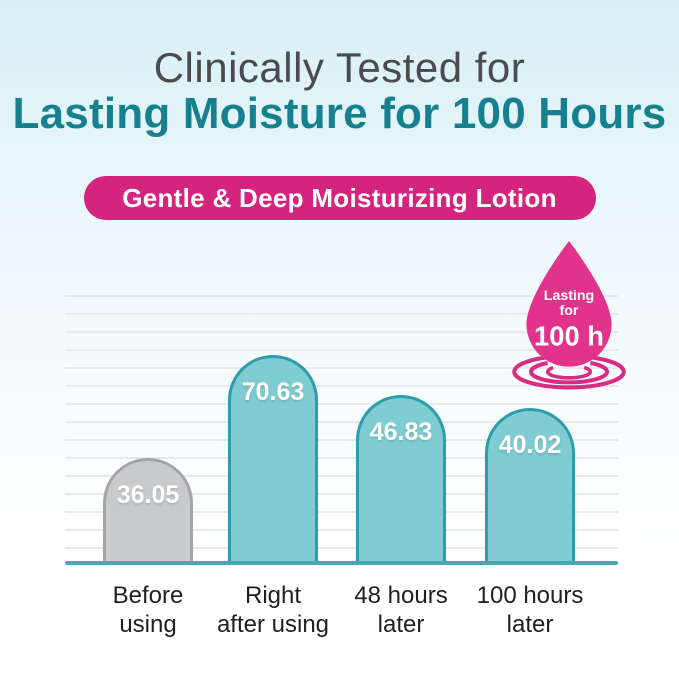 This screenshot has width=679, height=679. Describe the element at coordinates (273, 460) in the screenshot. I see `bar-right-after-using: 70.63` at that location.